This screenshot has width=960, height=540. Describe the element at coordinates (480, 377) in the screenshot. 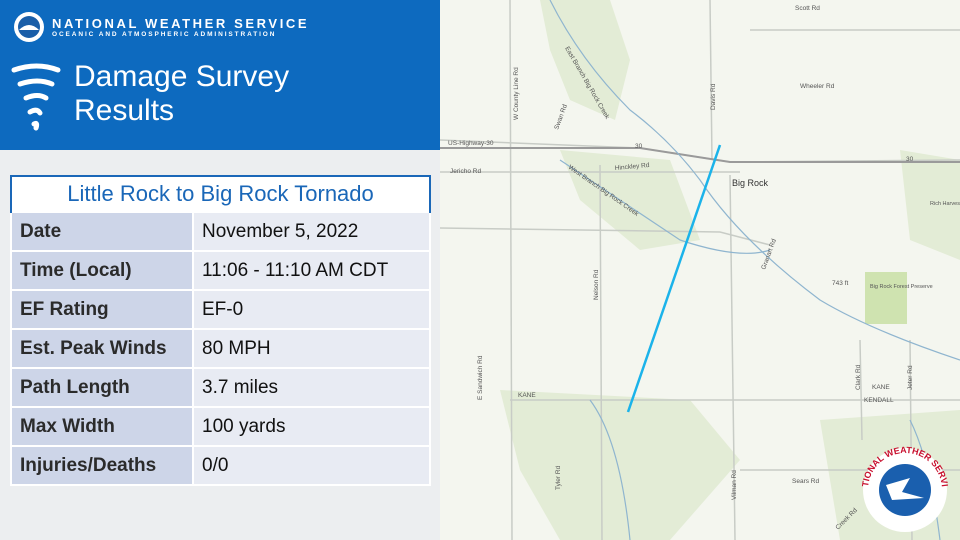

I see `map-label: E Sandwich Rd` at that location.